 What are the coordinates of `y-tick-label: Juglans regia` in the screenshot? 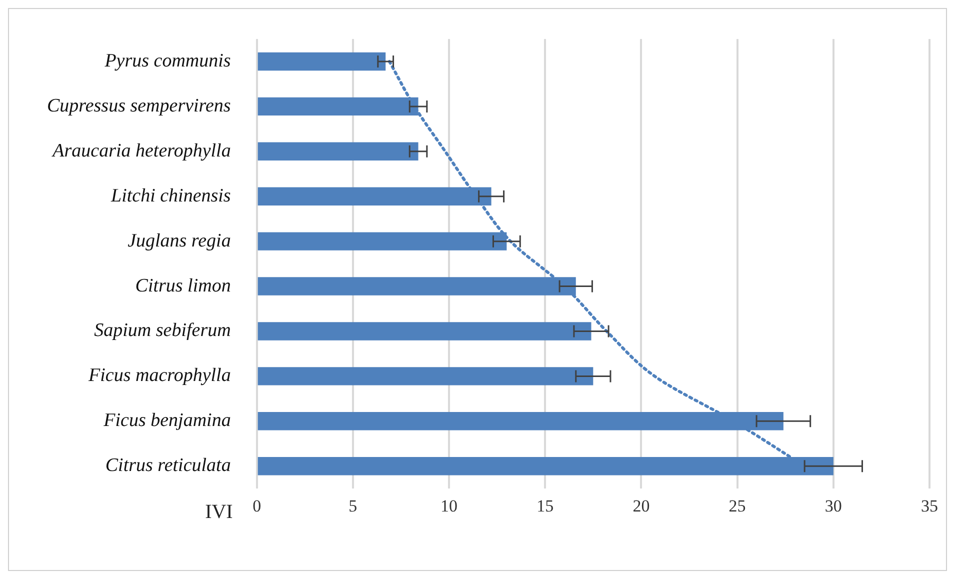 It's located at (179, 241).